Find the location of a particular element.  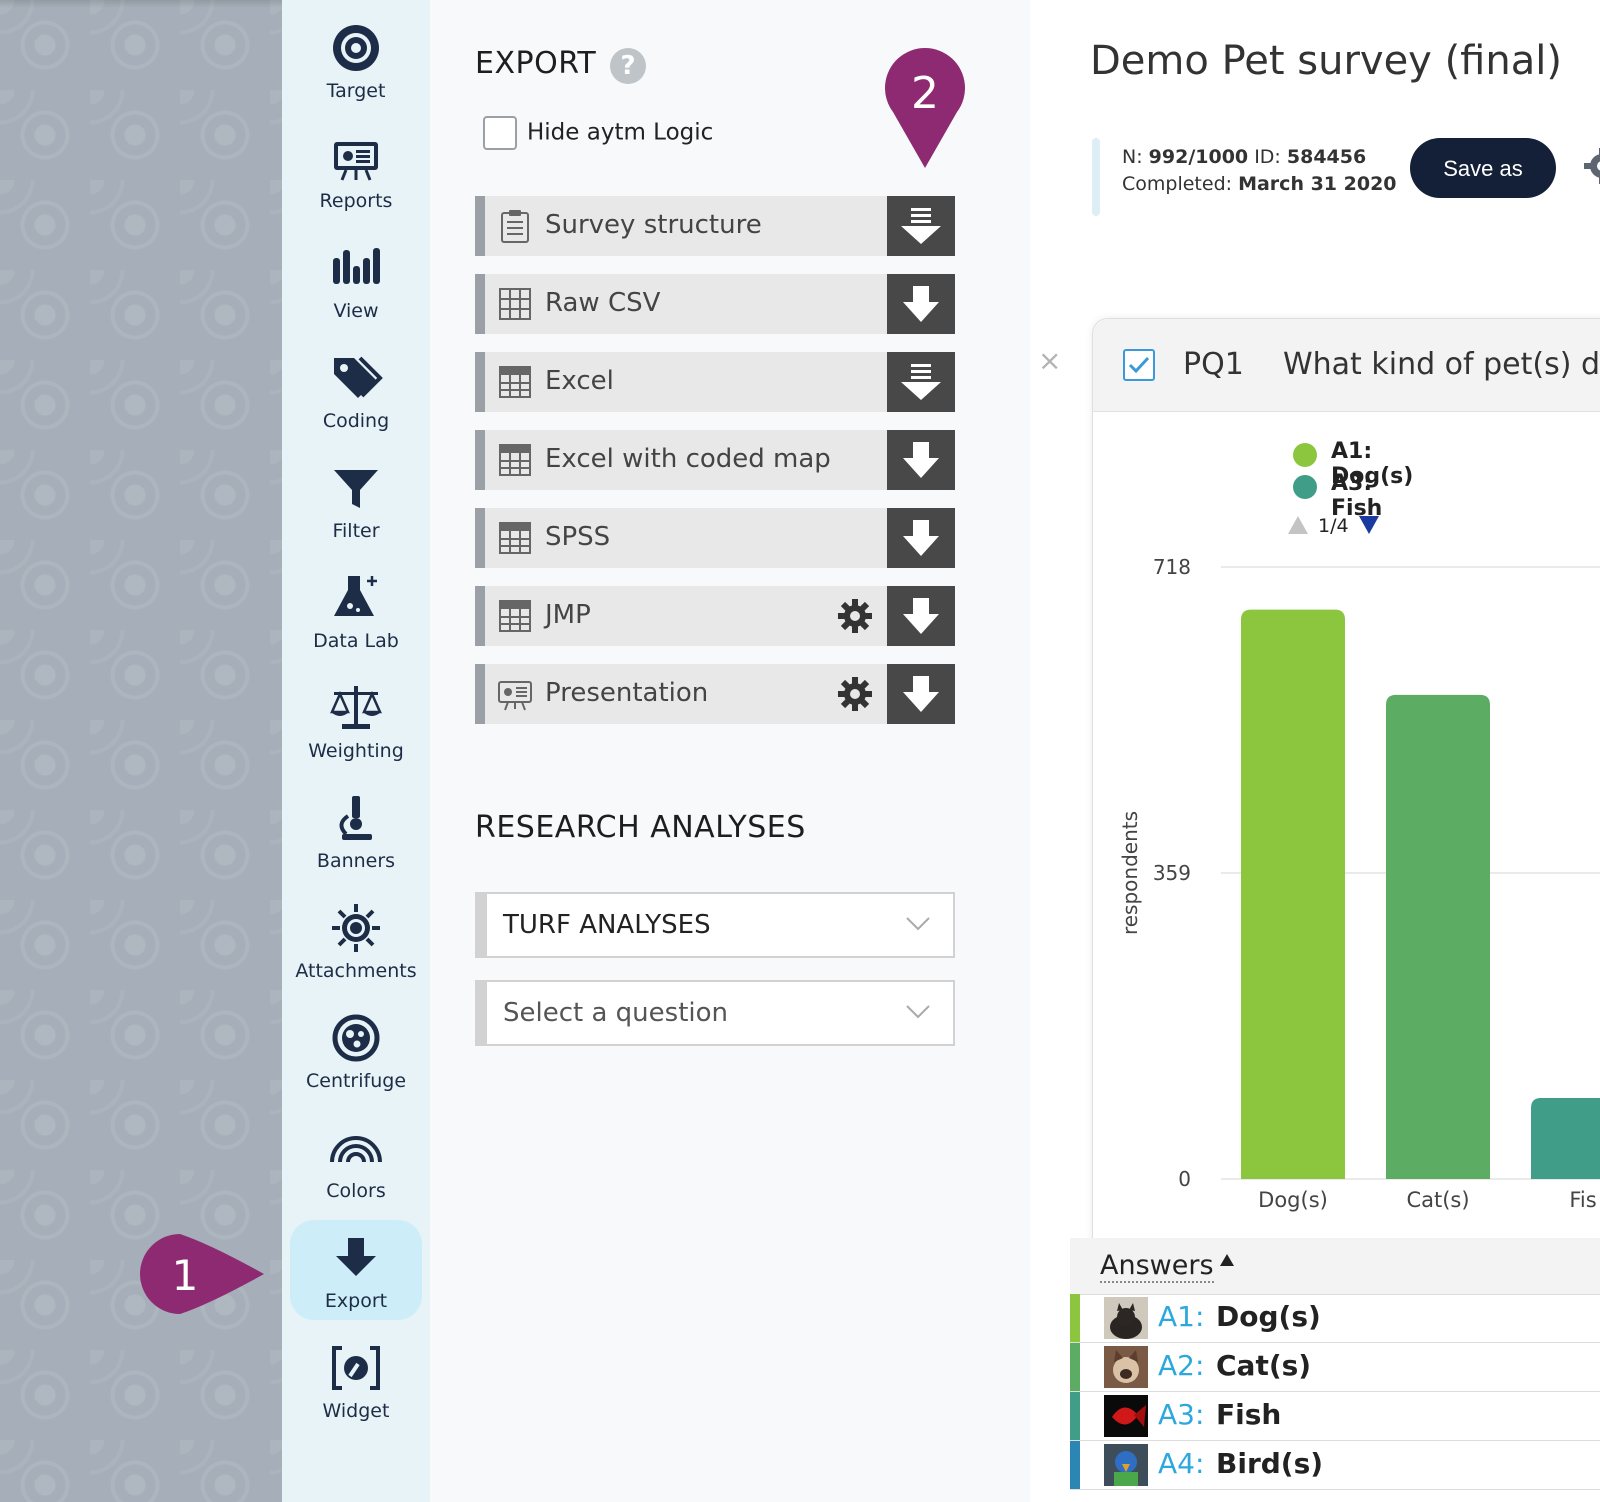

y-axis-label: respondents is located at coordinates (1130, 873).